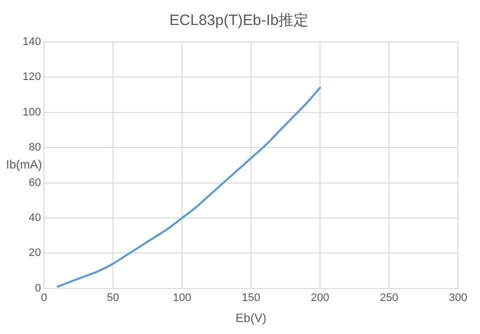 This screenshot has width=480, height=334. I want to click on y-tick-label: 100, so click(31, 112).